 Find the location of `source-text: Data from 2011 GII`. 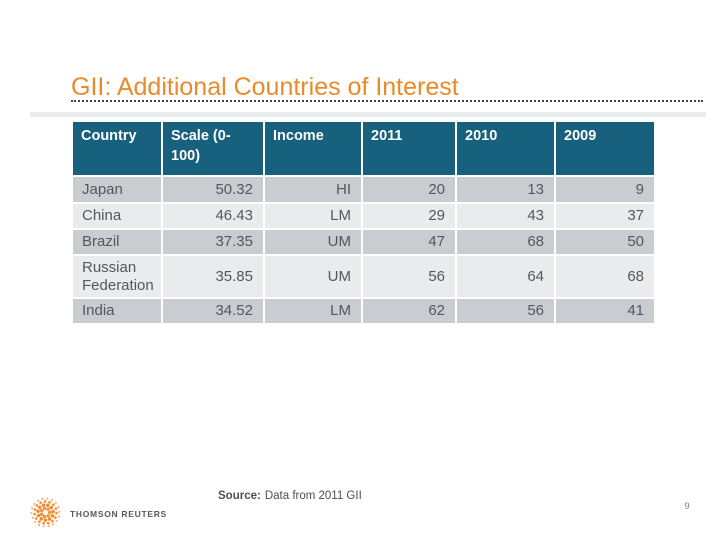

source-text: Data from 2011 GII is located at coordinates (313, 496).